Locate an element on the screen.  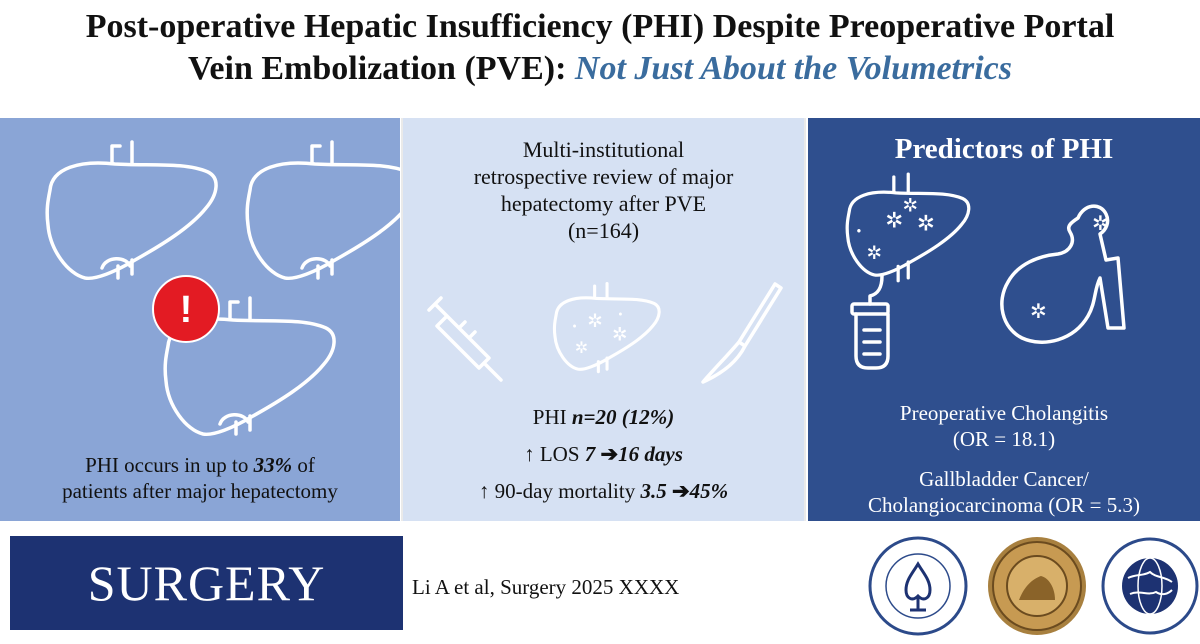
phi-label: PHI is located at coordinates (552, 417).